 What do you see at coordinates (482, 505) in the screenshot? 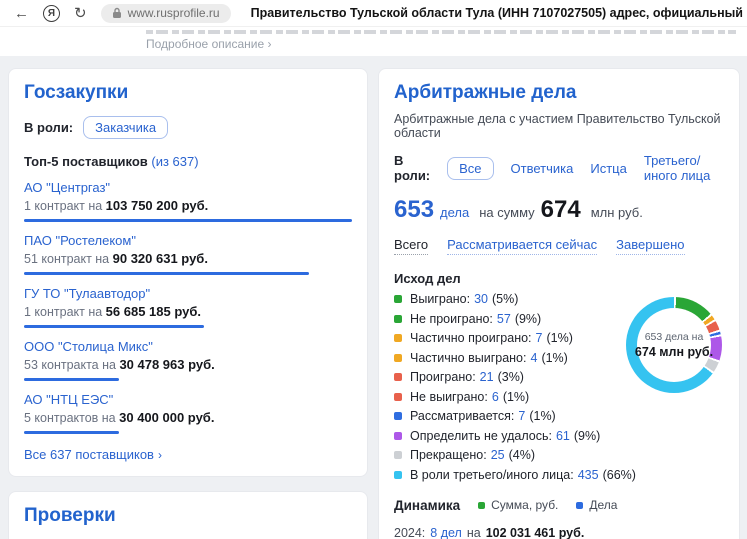
I see `legend-sum-swatch` at bounding box center [482, 505].